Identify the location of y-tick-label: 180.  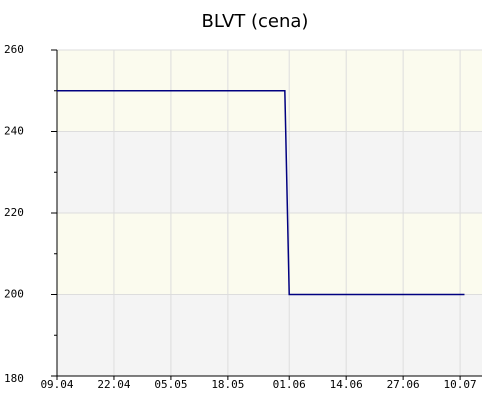
(14, 378).